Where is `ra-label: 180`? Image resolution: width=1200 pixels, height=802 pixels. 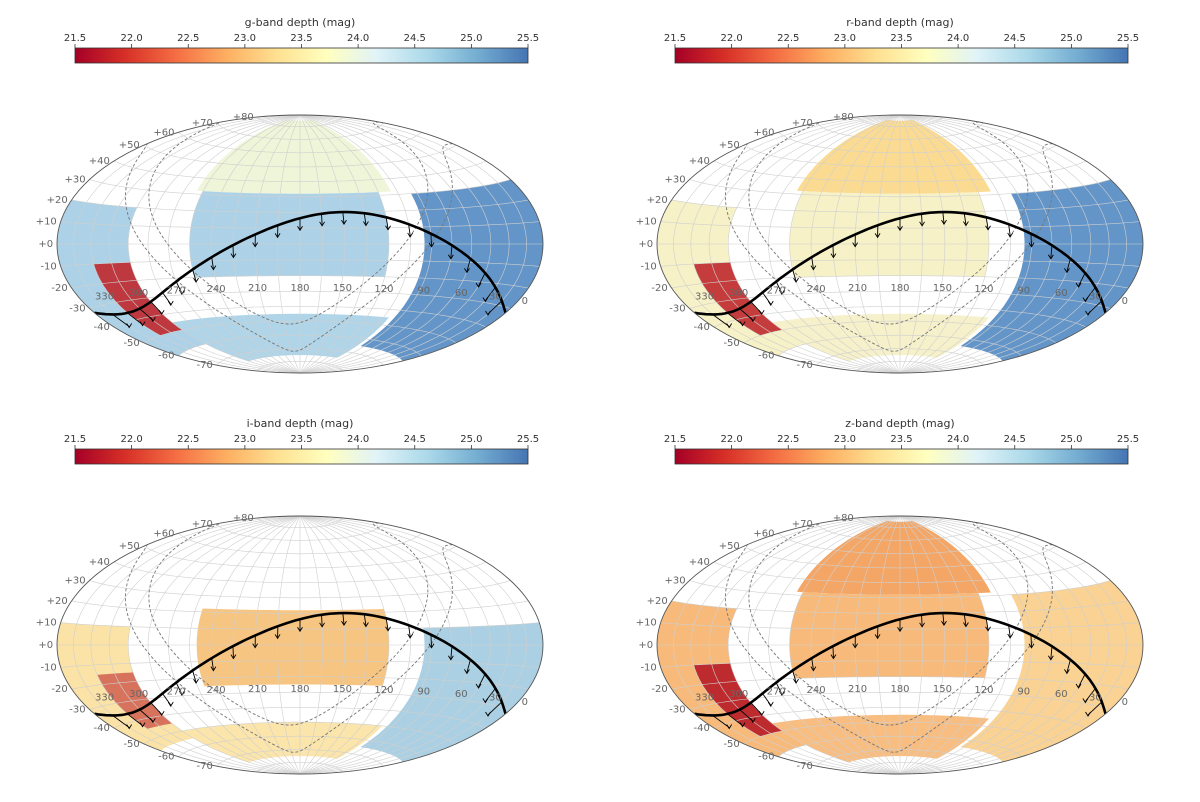 ra-label: 180 is located at coordinates (899, 689).